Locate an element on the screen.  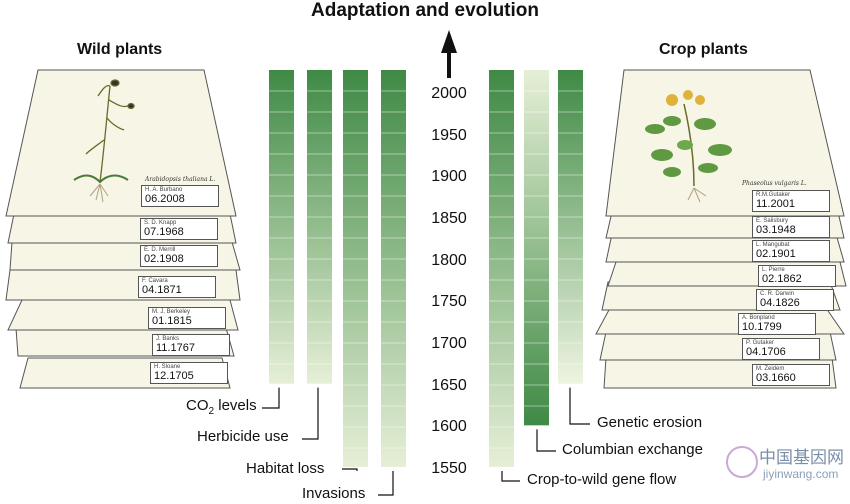
crop-sheet-8-tag-collector: M. Zeidem is located at coordinates (770, 369).